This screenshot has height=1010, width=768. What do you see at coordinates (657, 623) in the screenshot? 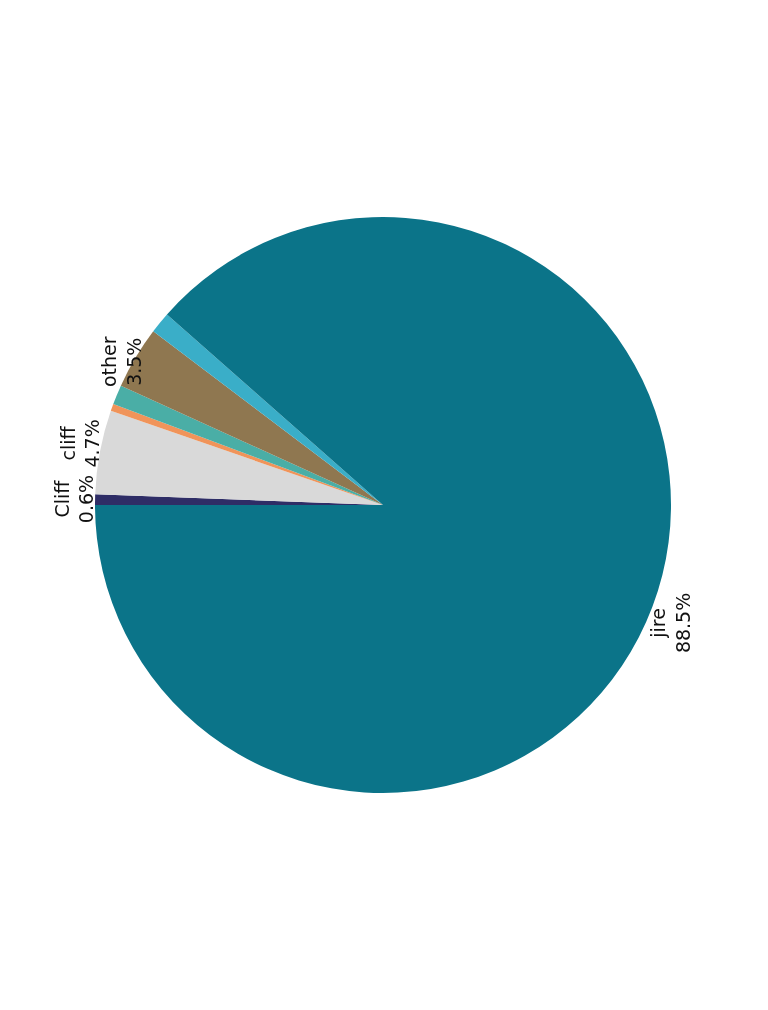
I see `slice-label: jire` at bounding box center [657, 623].